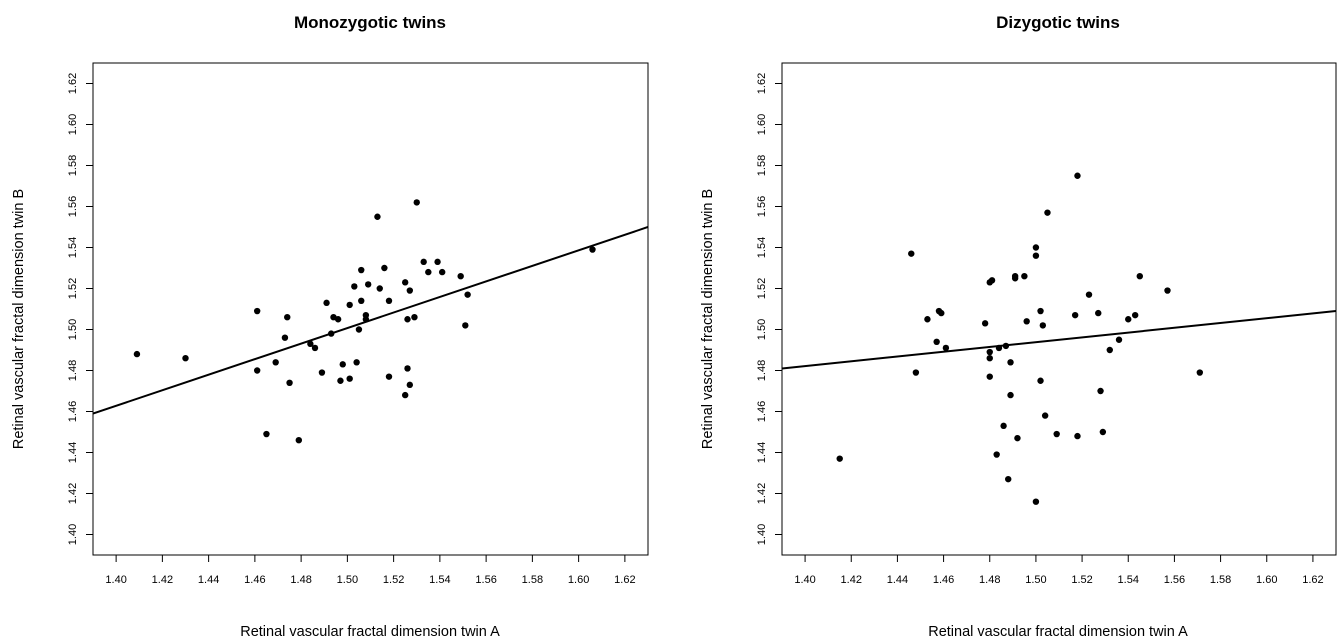 Image resolution: width=1338 pixels, height=641 pixels. Describe the element at coordinates (73, 493) in the screenshot. I see `chart-0-y-tick-label: 1.42` at that location.